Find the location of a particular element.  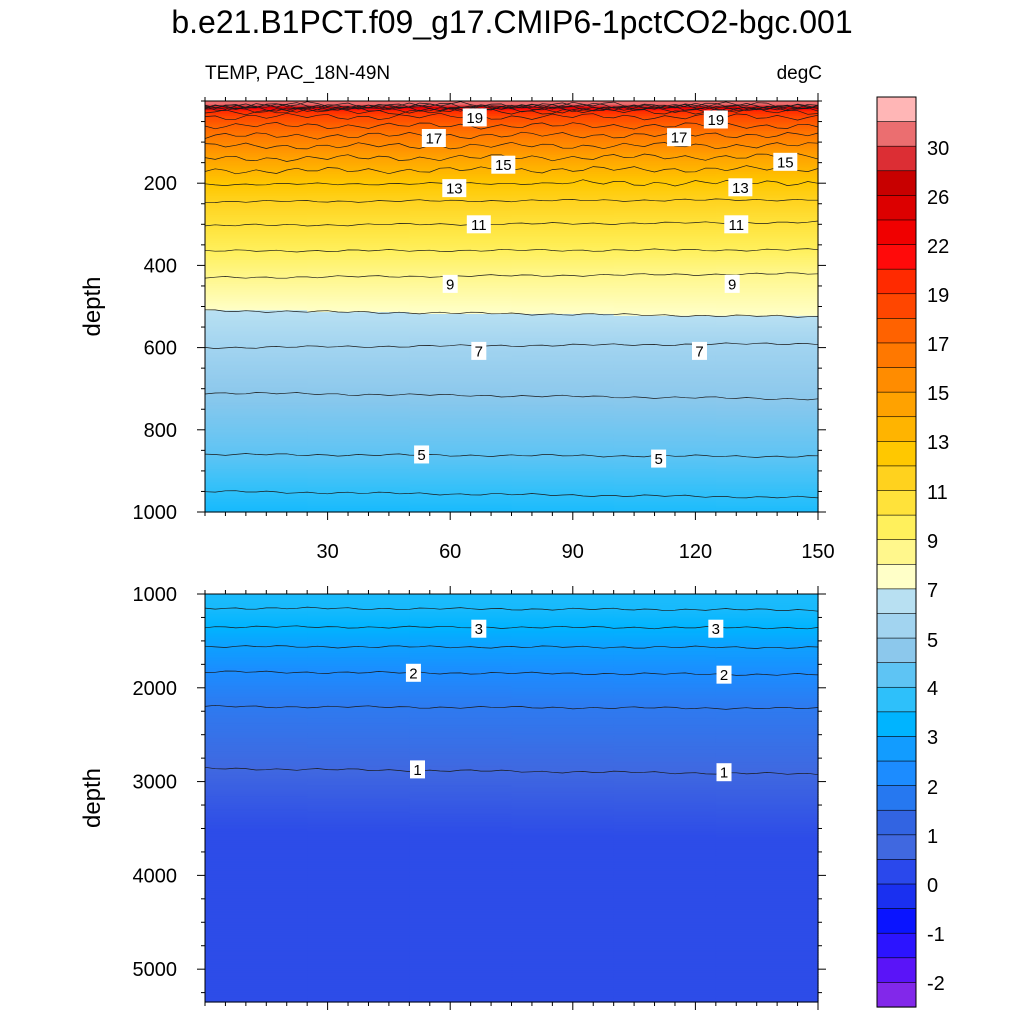

upper-y-axis-title: depth is located at coordinates (92, 306).